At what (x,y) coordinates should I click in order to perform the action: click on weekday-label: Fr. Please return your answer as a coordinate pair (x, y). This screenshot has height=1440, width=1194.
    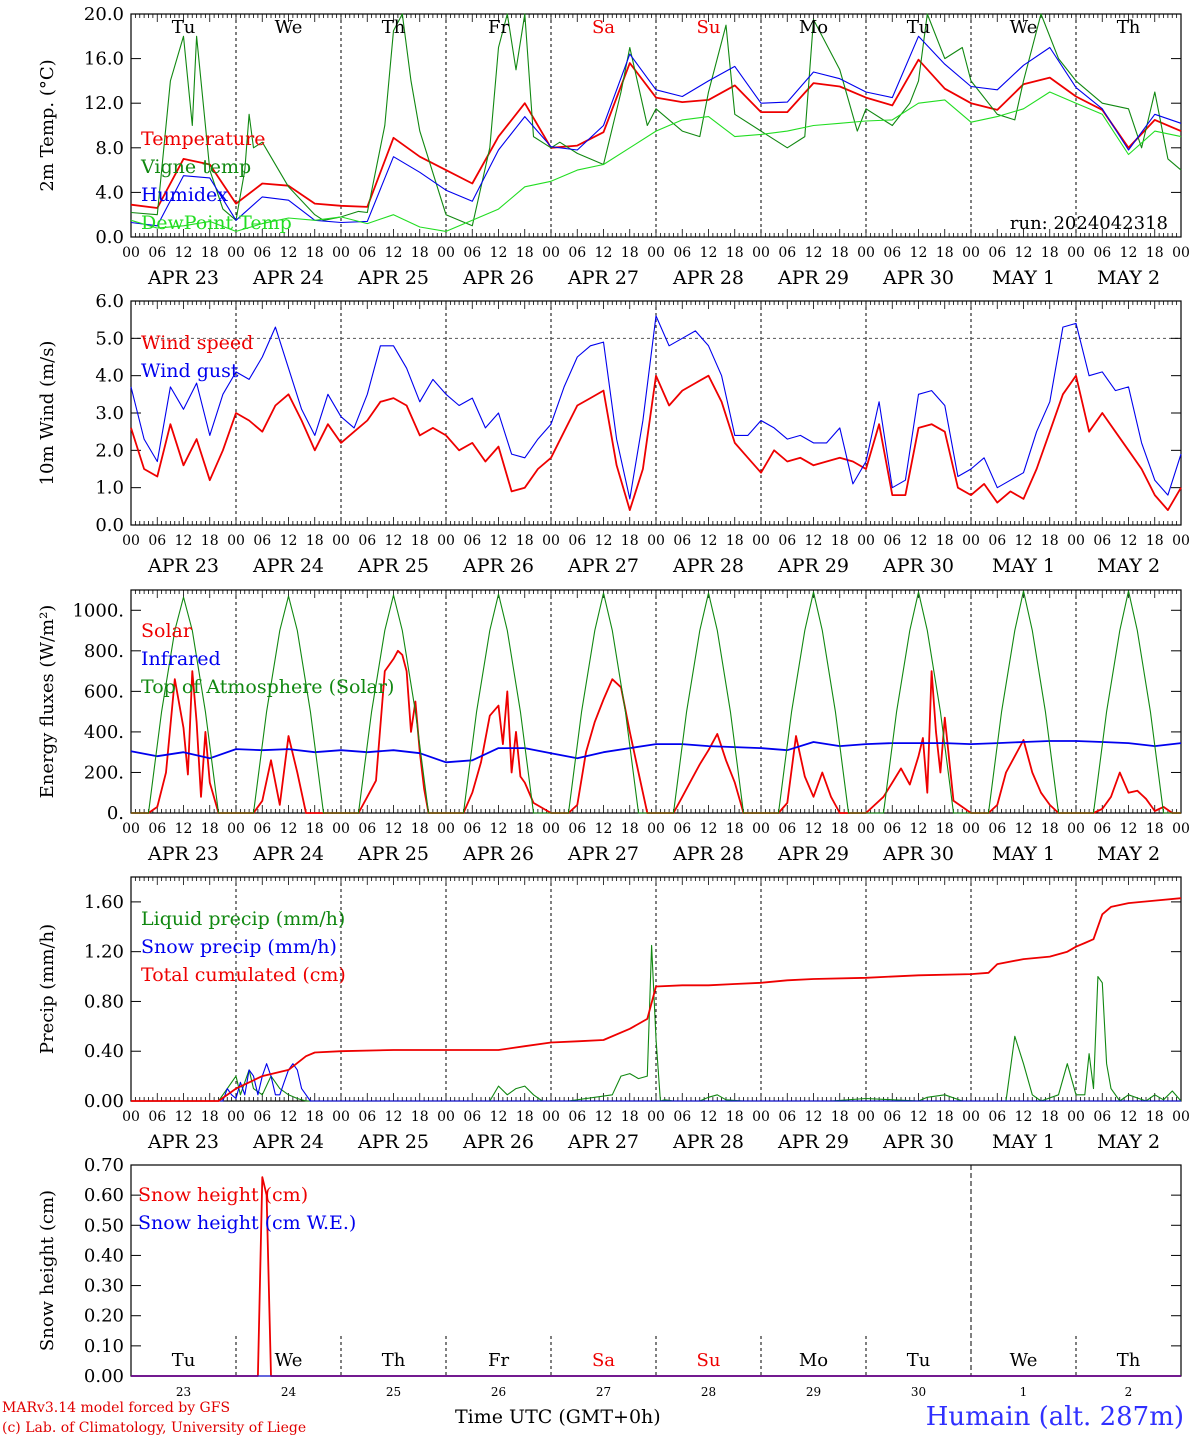
    Looking at the image, I should click on (498, 1360).